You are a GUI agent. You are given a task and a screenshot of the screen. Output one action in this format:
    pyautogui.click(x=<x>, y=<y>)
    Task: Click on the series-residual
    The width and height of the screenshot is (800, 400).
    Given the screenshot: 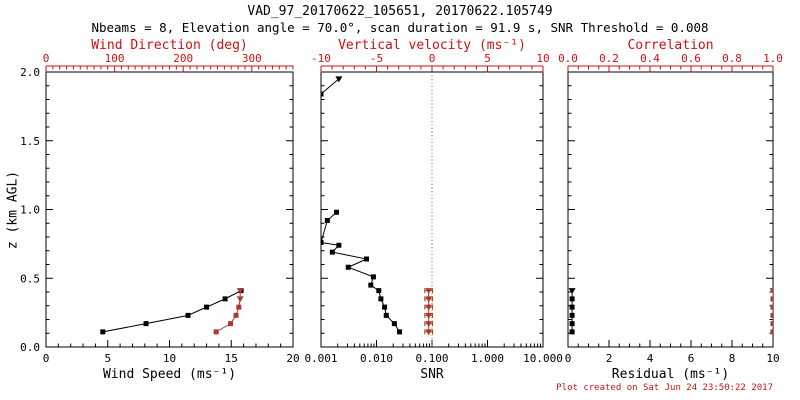 What is the action you would take?
    pyautogui.click(x=572, y=311)
    